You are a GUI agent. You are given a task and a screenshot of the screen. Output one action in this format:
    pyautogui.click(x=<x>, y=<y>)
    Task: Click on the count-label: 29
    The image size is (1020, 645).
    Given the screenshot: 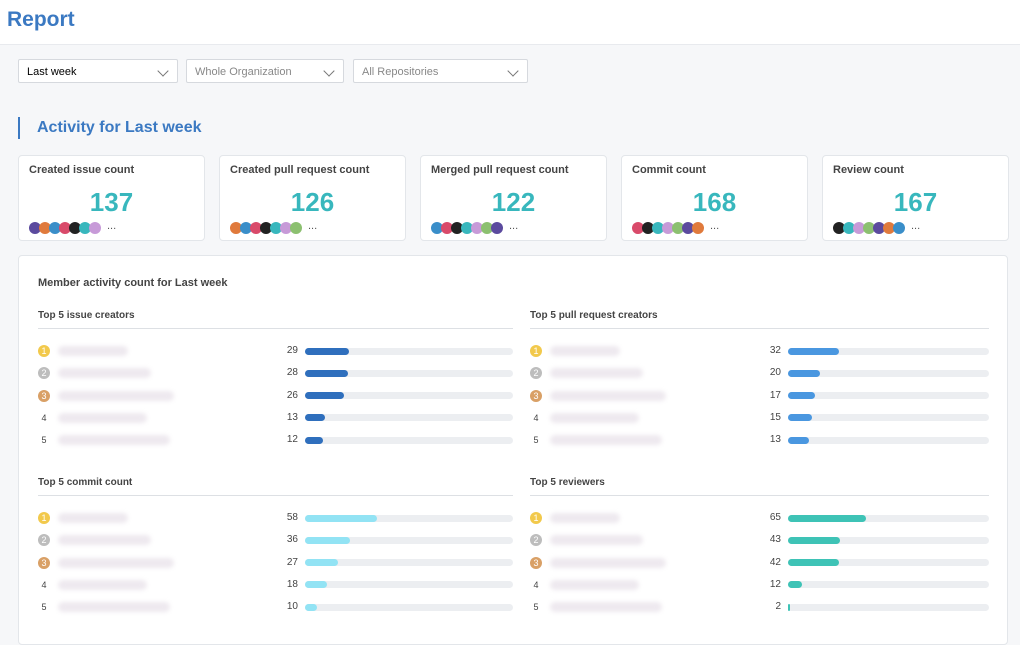 What is the action you would take?
    pyautogui.click(x=292, y=350)
    